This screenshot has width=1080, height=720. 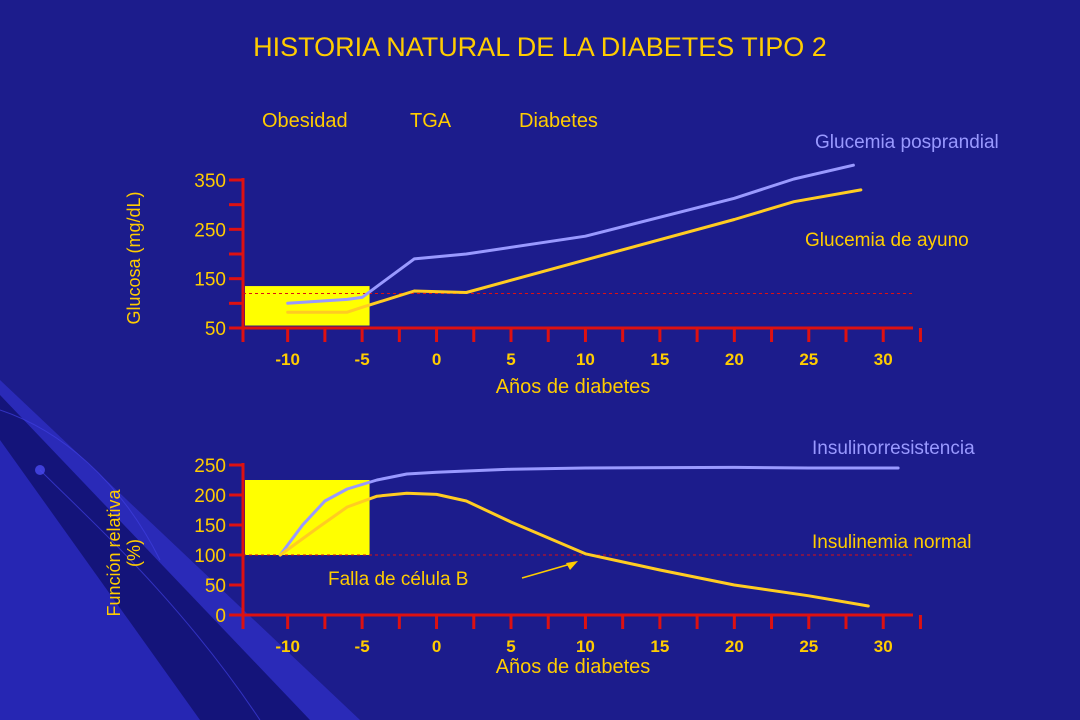 What do you see at coordinates (307, 517) in the screenshot?
I see `chart2-highlight-region` at bounding box center [307, 517].